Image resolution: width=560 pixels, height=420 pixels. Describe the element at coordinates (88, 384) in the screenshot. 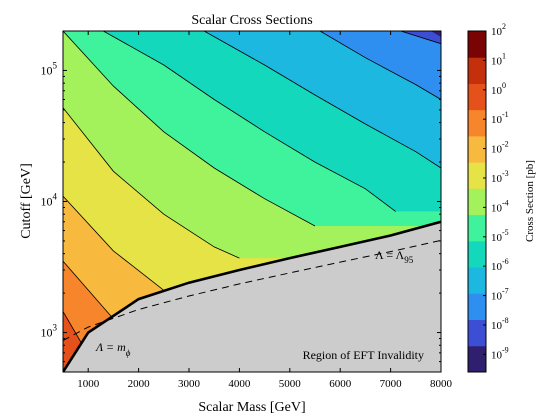

I see `x-tick-label: 1000` at that location.